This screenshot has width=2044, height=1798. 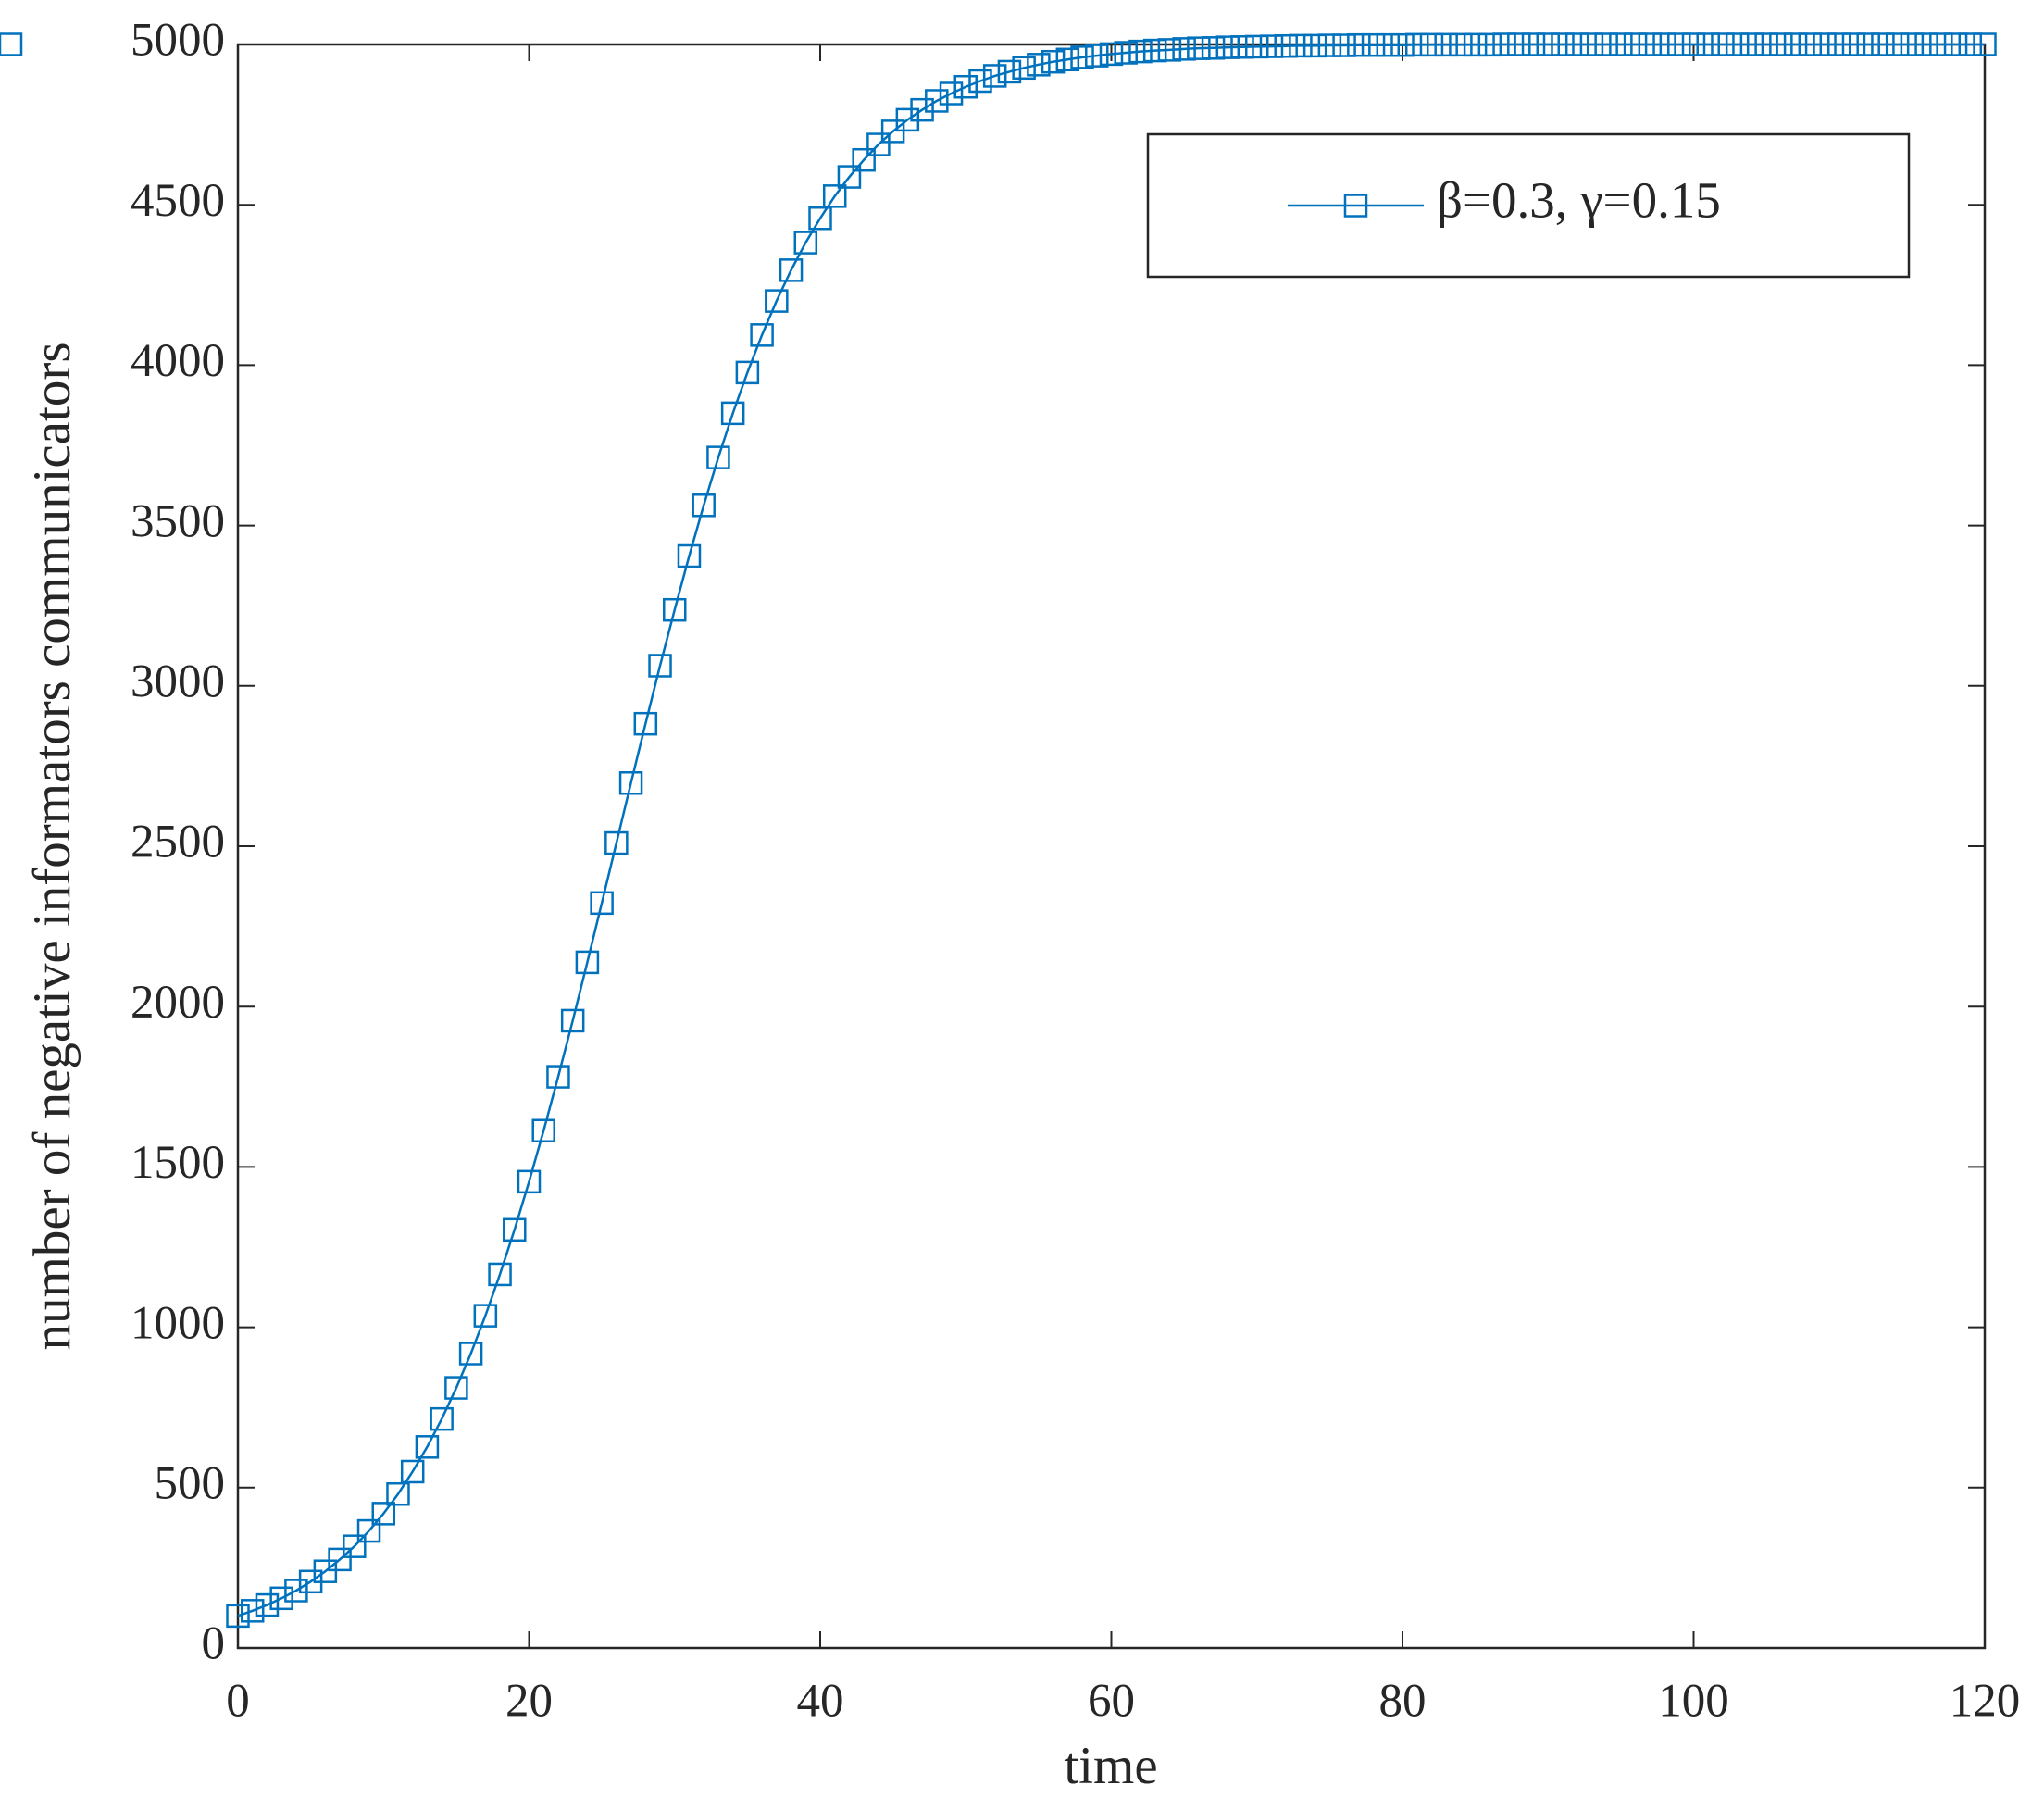 I want to click on legend-box, so click(x=1528, y=205).